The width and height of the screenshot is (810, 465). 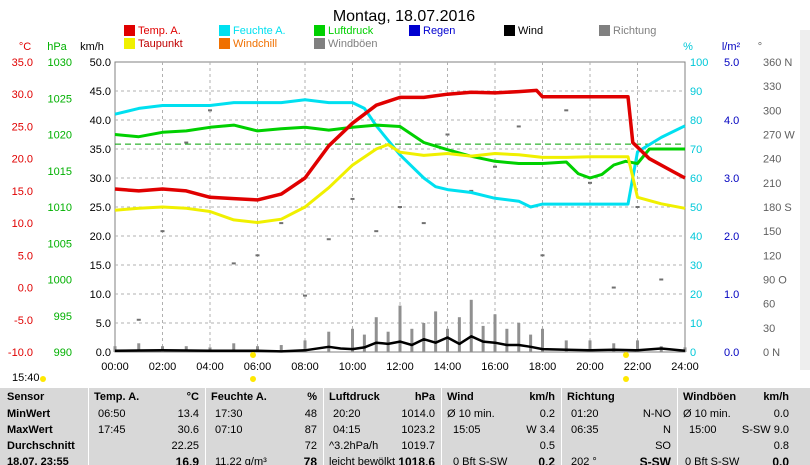 I want to click on axis-tick-label: 1015, so click(x=60, y=172).